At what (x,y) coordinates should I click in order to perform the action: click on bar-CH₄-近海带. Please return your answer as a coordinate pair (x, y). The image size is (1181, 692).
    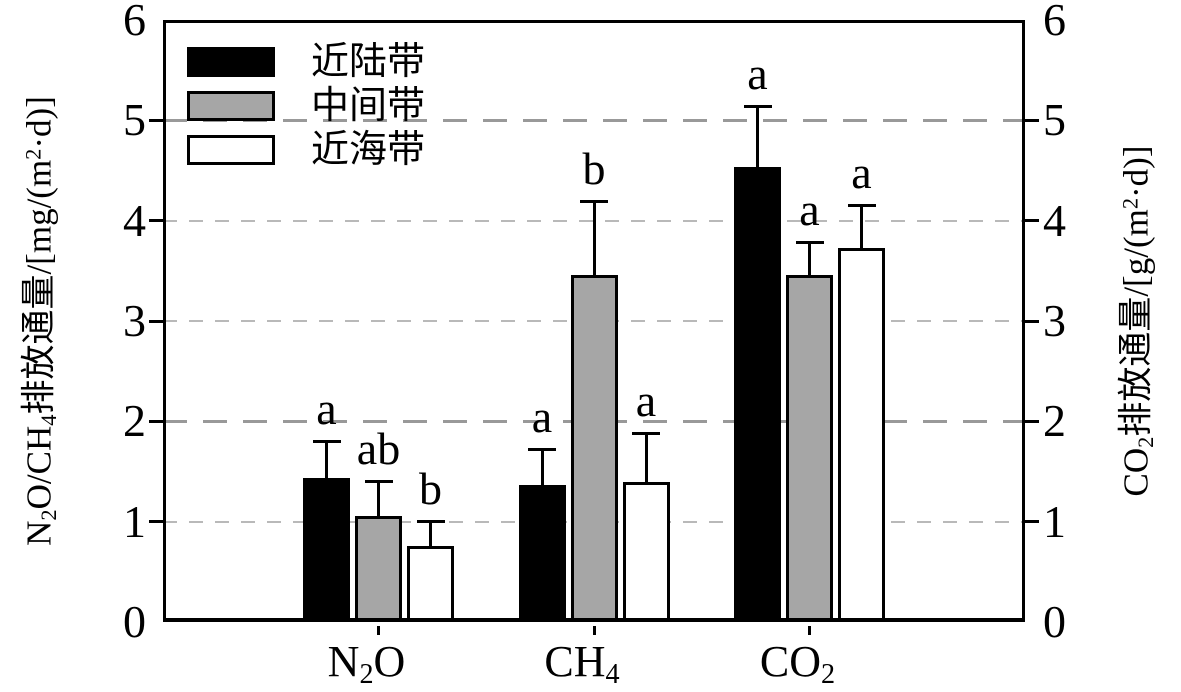
    Looking at the image, I should click on (646, 551).